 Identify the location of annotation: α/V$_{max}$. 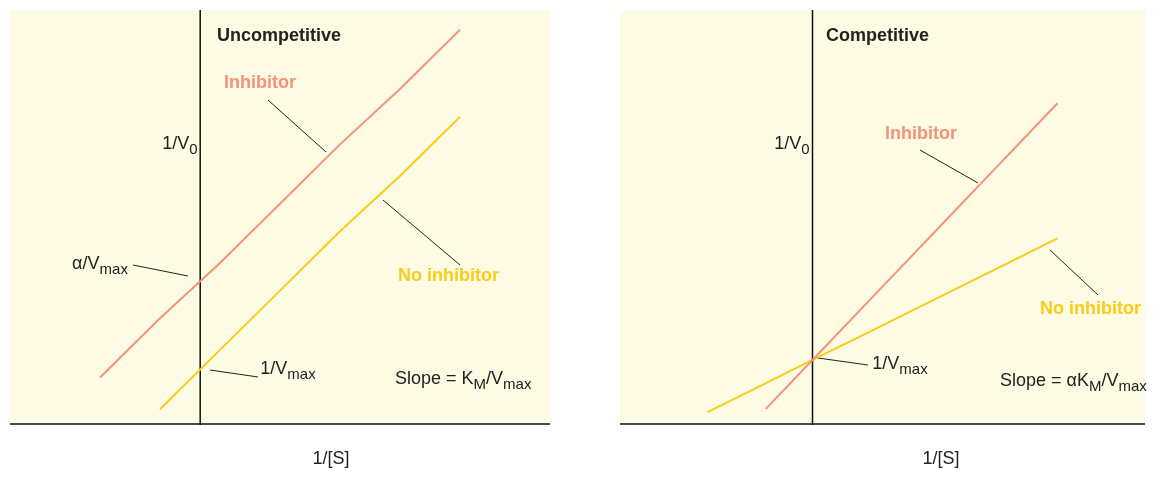
(100, 265).